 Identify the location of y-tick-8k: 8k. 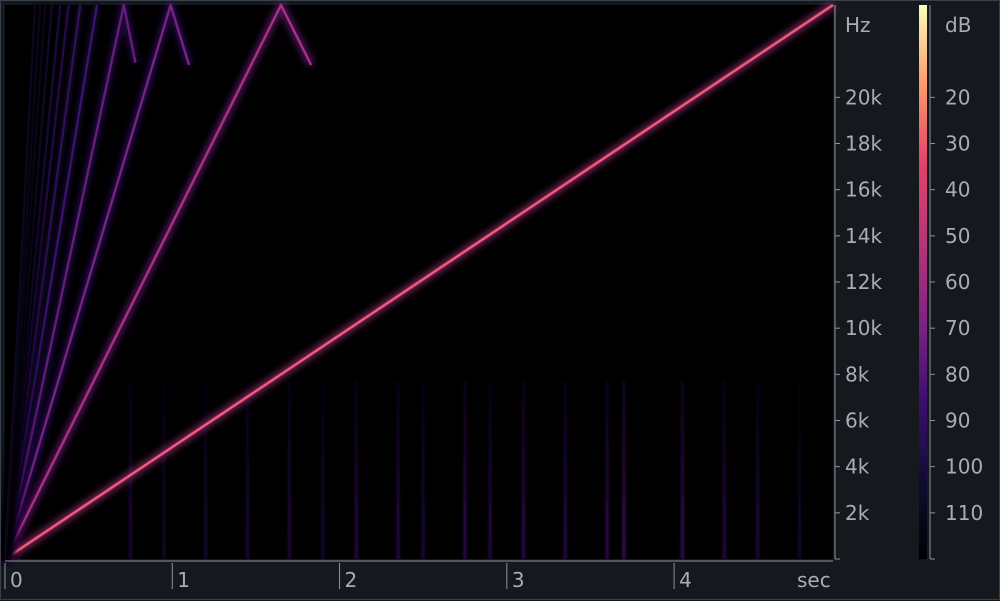
(852, 374).